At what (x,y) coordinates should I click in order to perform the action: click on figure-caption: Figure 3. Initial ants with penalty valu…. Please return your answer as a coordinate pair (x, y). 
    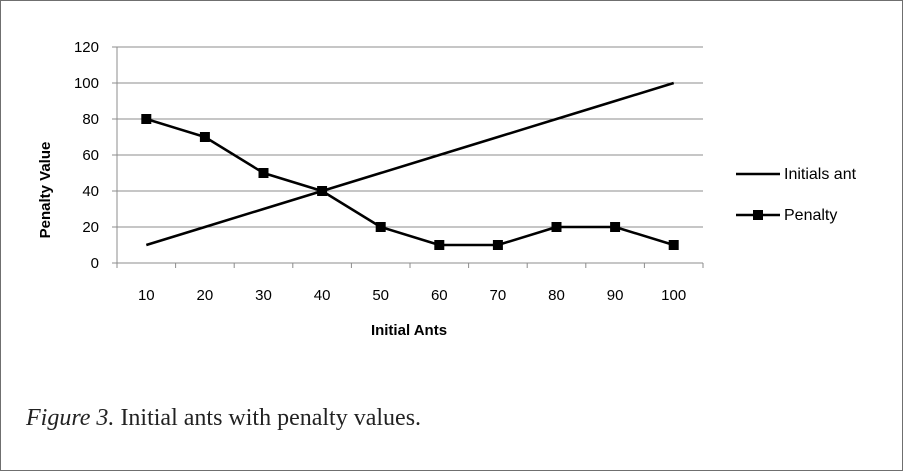
    Looking at the image, I should click on (223, 418).